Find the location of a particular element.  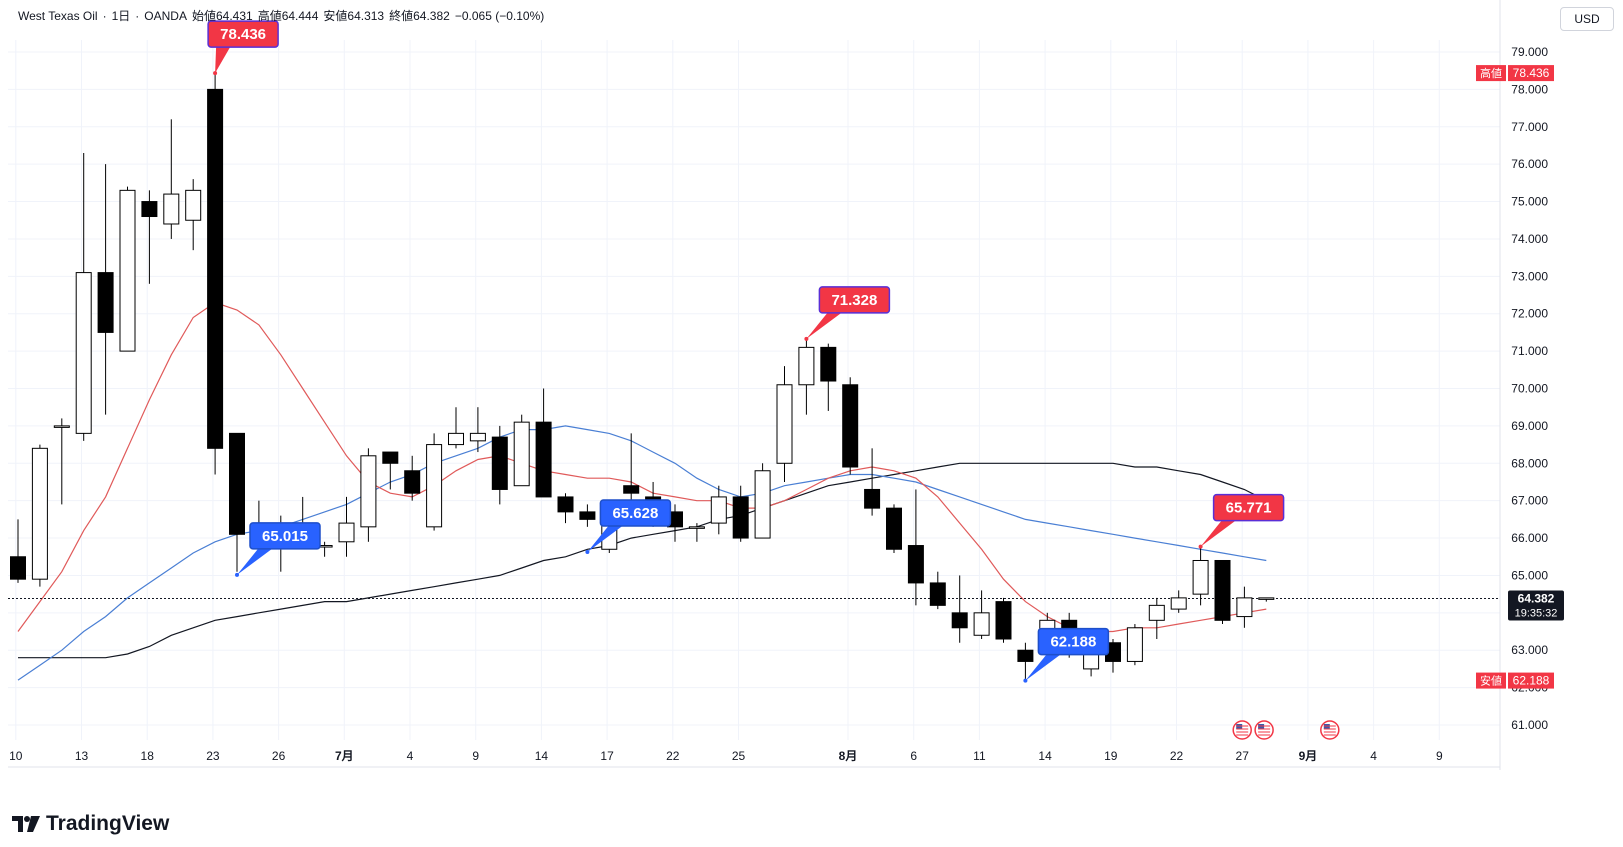

ohlc-open: 始値64.431 is located at coordinates (222, 16).